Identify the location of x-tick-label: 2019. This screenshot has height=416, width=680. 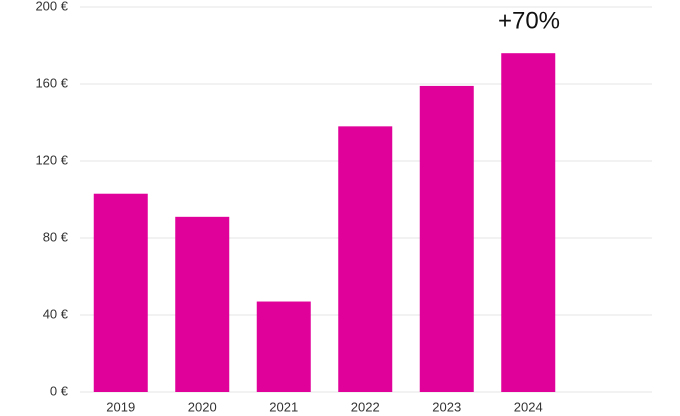
(120, 406).